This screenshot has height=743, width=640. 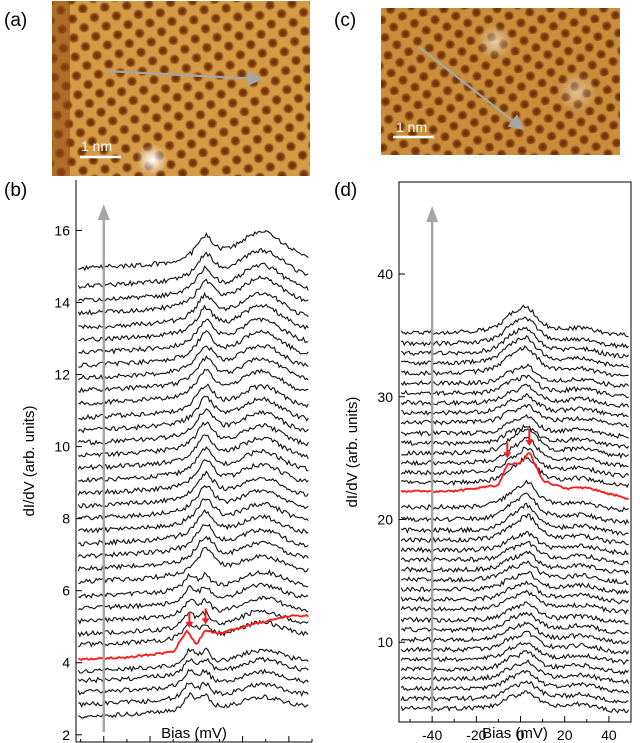 What do you see at coordinates (521, 735) in the screenshot?
I see `x-tick-label-d: 0` at bounding box center [521, 735].